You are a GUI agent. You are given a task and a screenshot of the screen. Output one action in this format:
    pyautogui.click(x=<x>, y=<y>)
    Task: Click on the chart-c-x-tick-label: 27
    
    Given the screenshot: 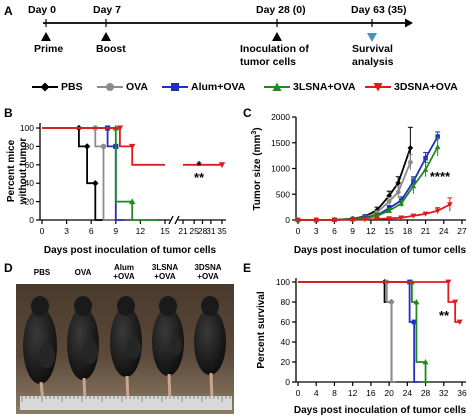 What is the action you would take?
    pyautogui.click(x=462, y=231)
    